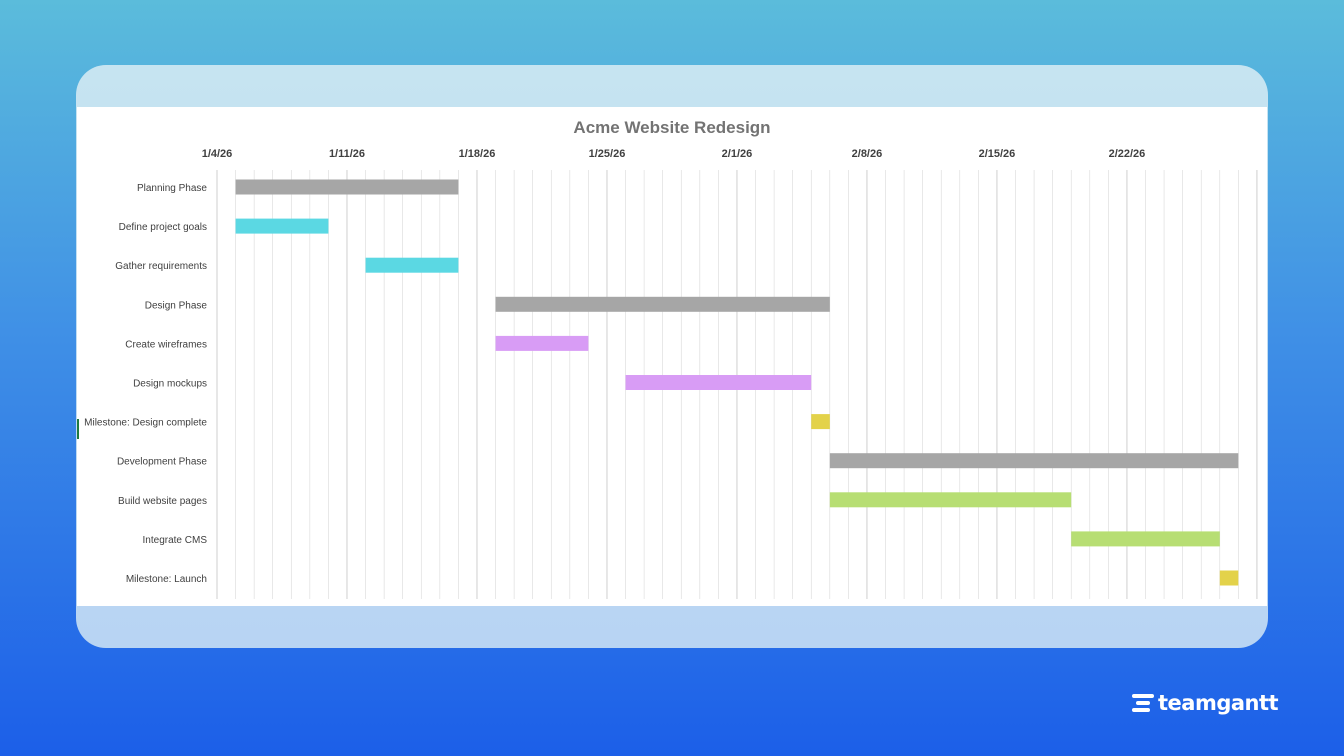 This screenshot has height=756, width=1344. Describe the element at coordinates (997, 154) in the screenshot. I see `x-tick-label: 2/15/26` at that location.